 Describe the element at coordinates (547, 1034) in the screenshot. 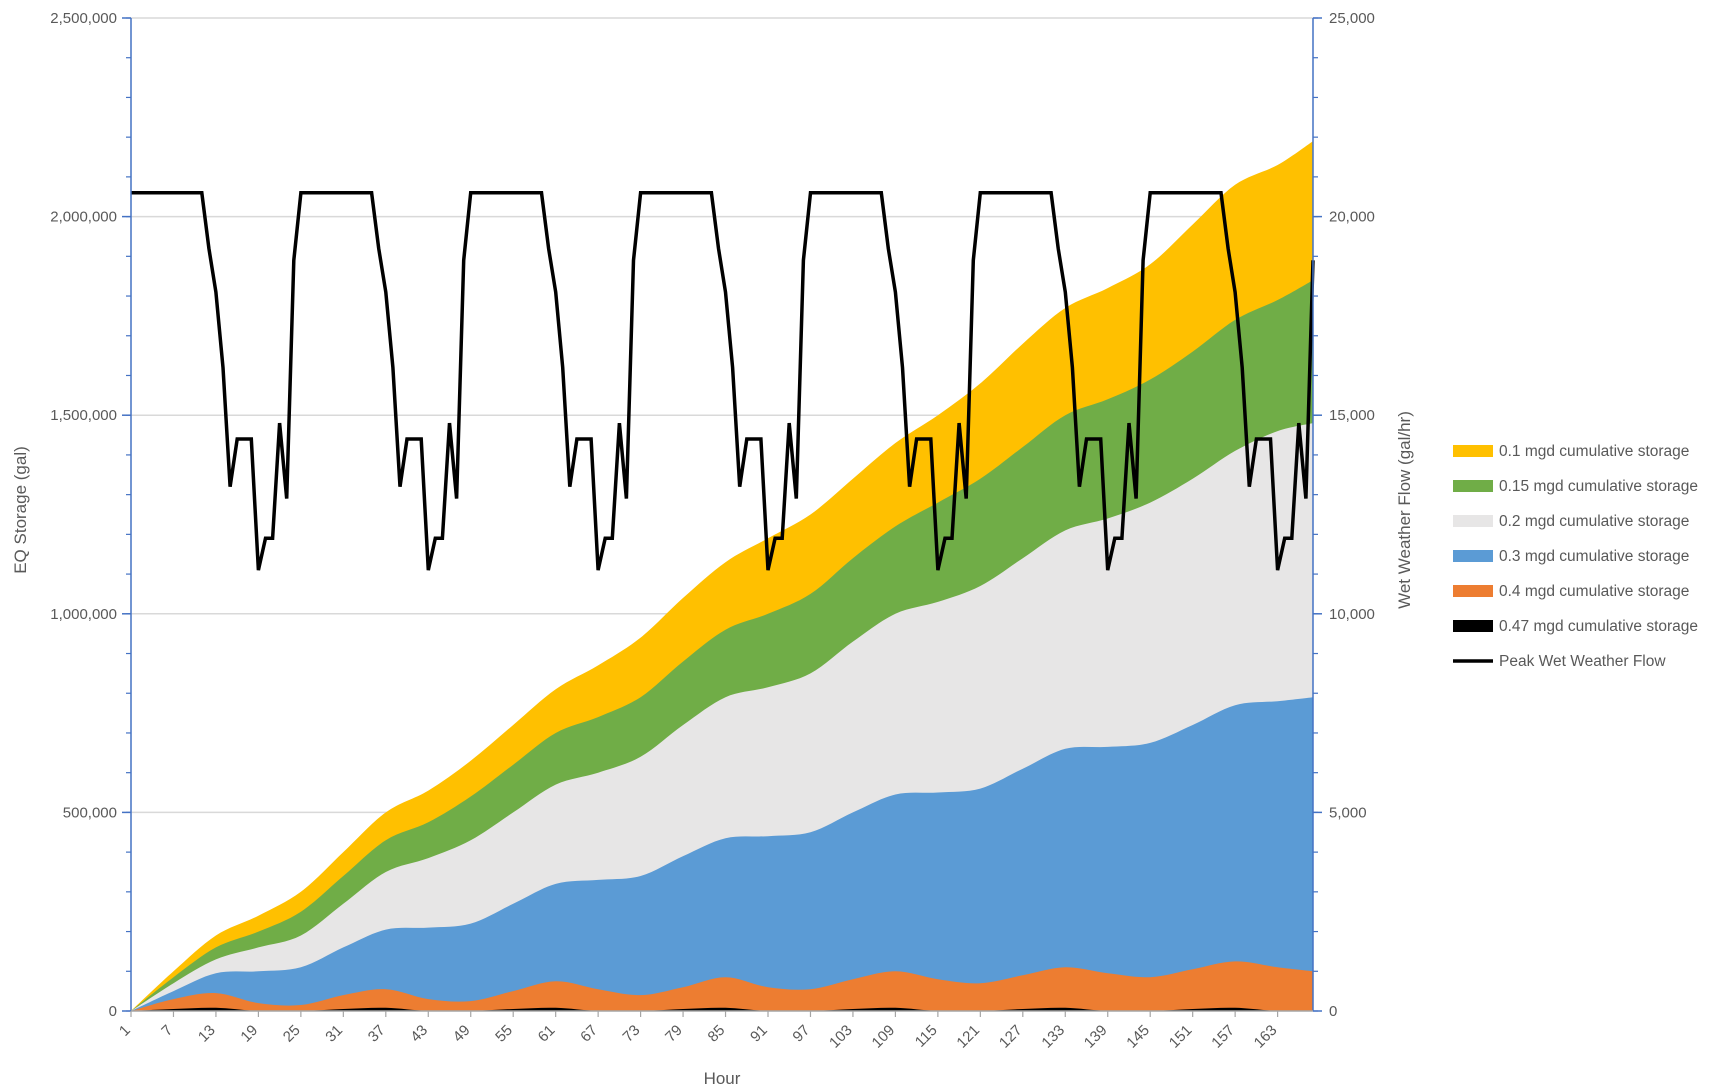

I see `x-tick-label: 61` at that location.